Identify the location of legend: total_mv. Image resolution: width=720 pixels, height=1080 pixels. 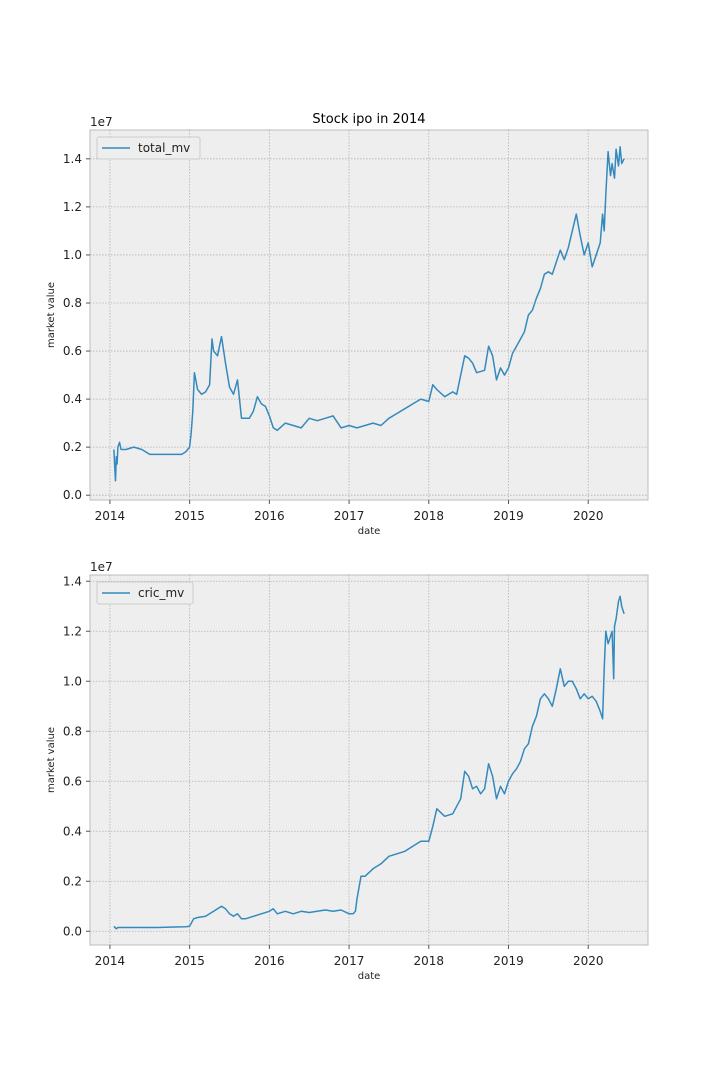
(148, 148).